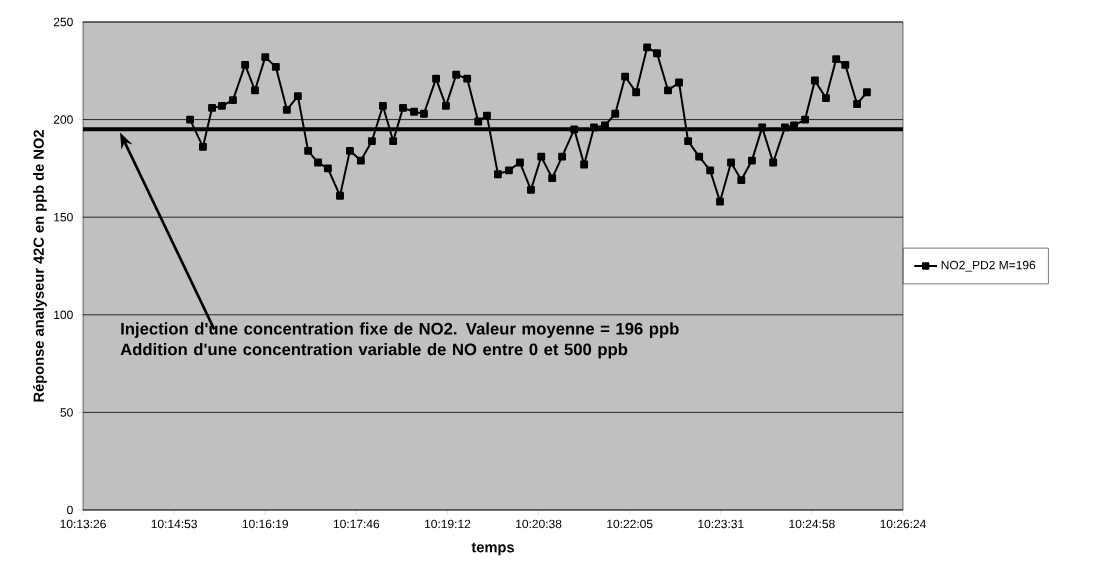 The width and height of the screenshot is (1106, 581). What do you see at coordinates (374, 351) in the screenshot?
I see `annotation: Addition d'une concentration variable de NO entre 0 et 500 ppb` at bounding box center [374, 351].